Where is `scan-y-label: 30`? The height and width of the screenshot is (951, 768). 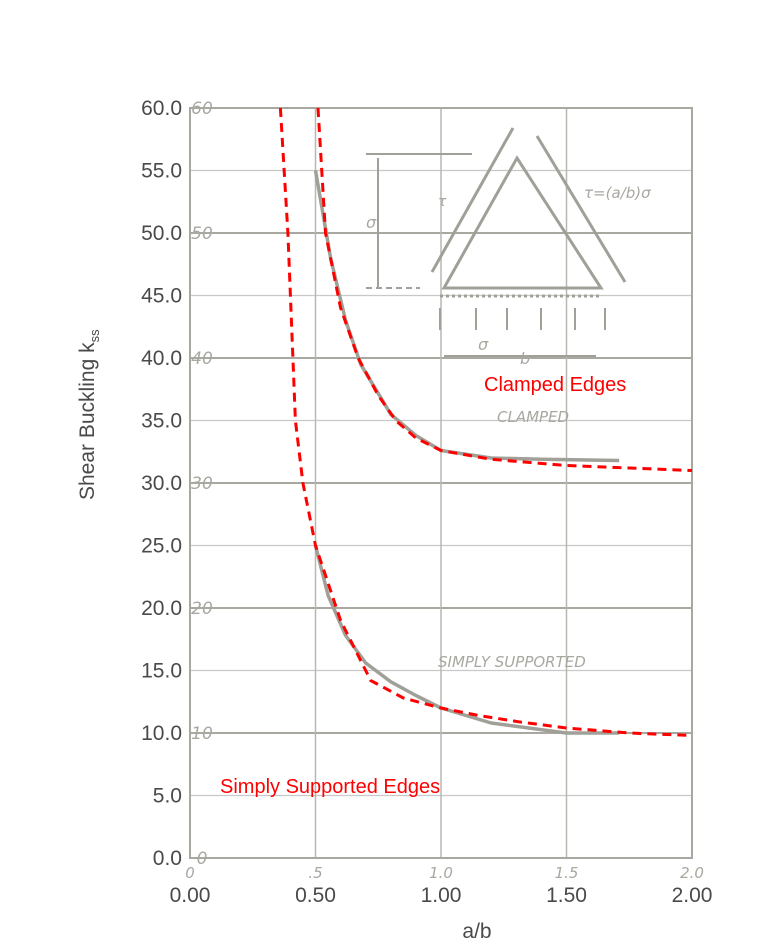 scan-y-label: 30 is located at coordinates (202, 484).